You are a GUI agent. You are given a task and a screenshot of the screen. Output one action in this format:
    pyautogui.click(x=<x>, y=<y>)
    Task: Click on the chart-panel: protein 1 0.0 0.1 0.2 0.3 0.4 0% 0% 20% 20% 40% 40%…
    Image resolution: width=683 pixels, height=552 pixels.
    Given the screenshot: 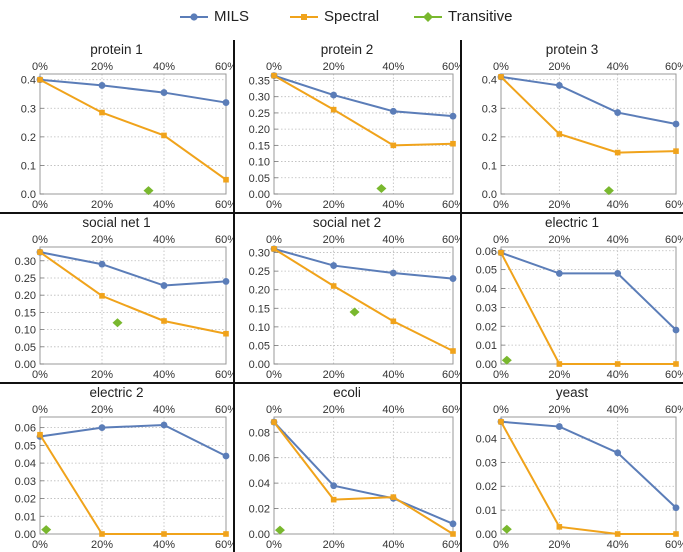 What is the action you would take?
    pyautogui.click(x=116, y=126)
    